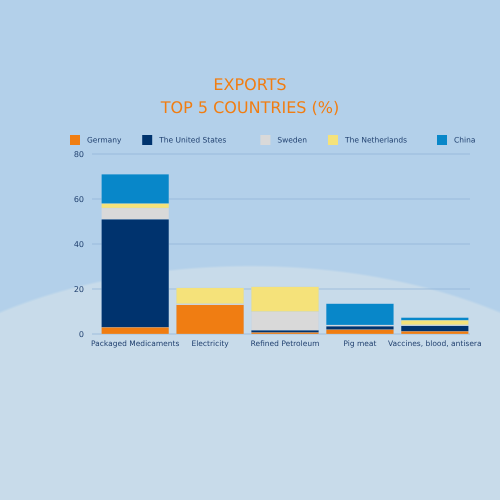 The width and height of the screenshot is (500, 500). Describe the element at coordinates (79, 244) in the screenshot. I see `y-tick-label: 40` at that location.